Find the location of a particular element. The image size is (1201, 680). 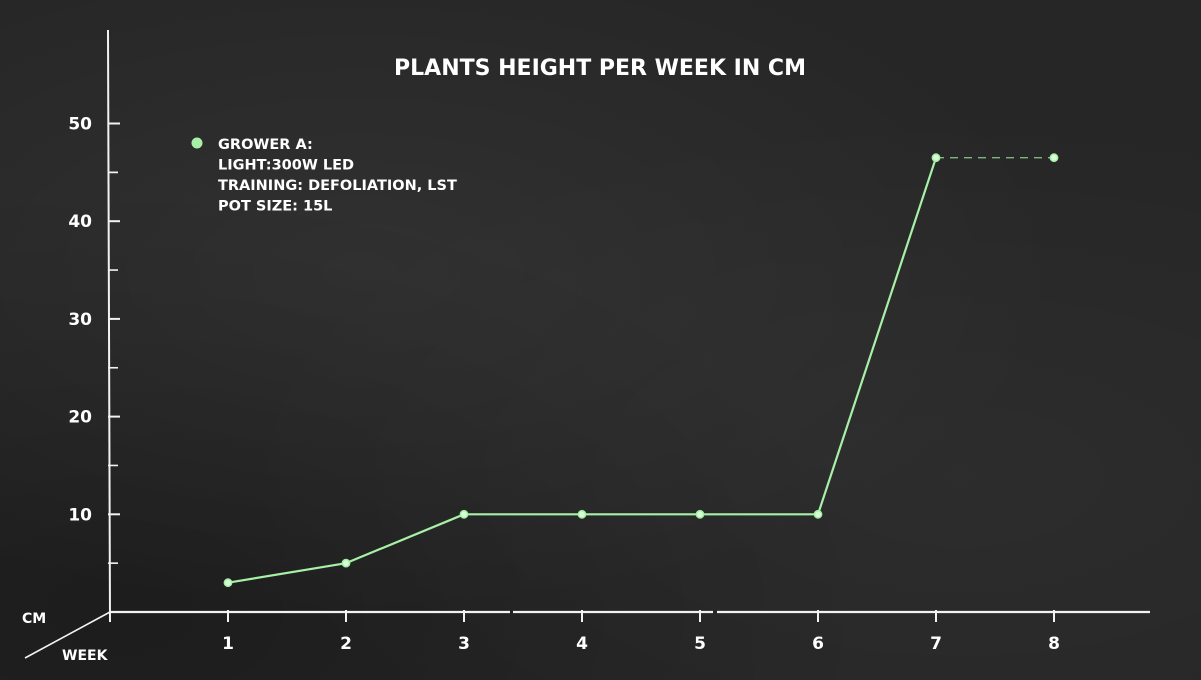

y-tick-label: 10 is located at coordinates (80, 515).